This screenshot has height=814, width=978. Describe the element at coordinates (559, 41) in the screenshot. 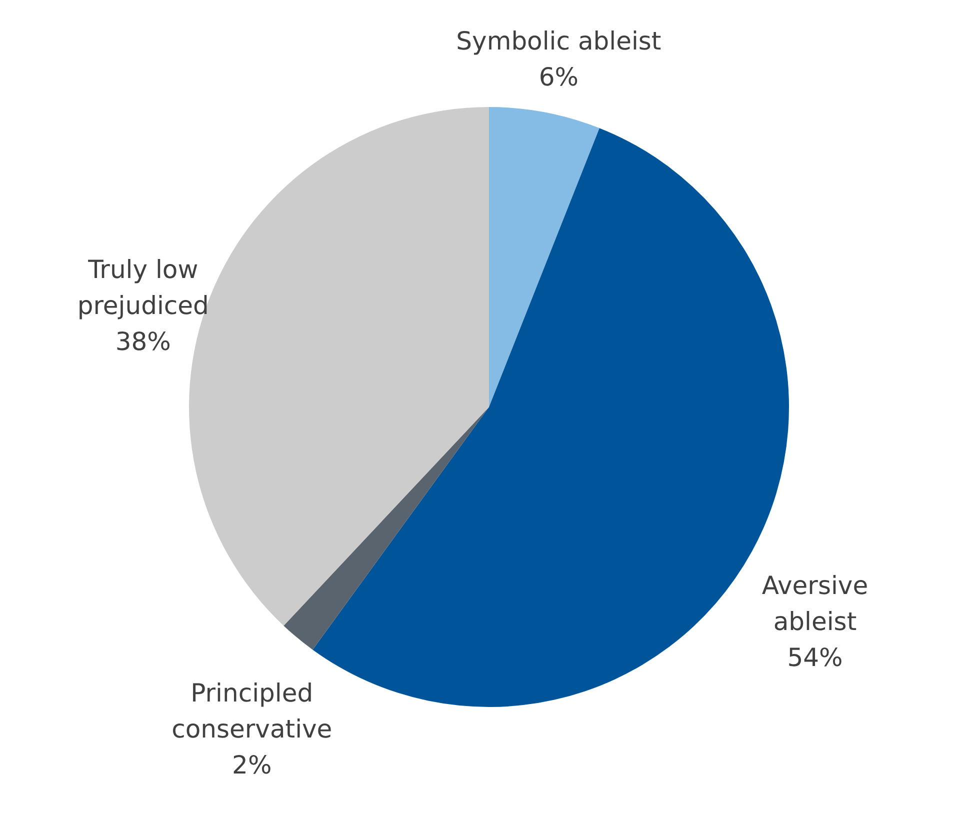

I see `slice-label: Symbolic ableist` at that location.